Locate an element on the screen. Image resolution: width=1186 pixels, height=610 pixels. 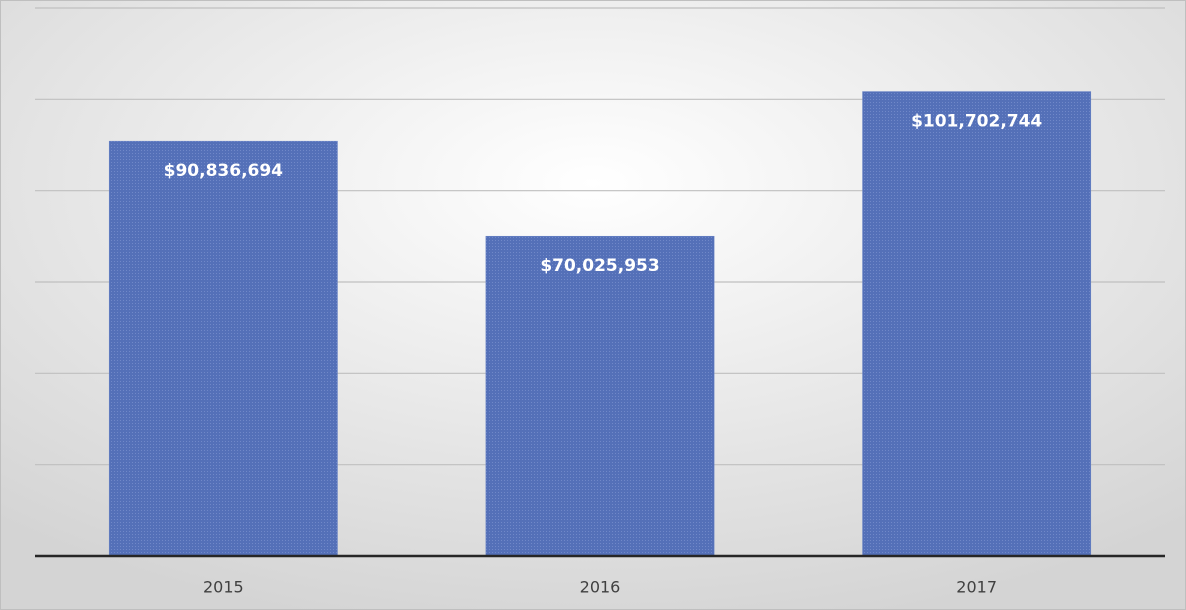
x-tick-label: 2017 is located at coordinates (976, 587).